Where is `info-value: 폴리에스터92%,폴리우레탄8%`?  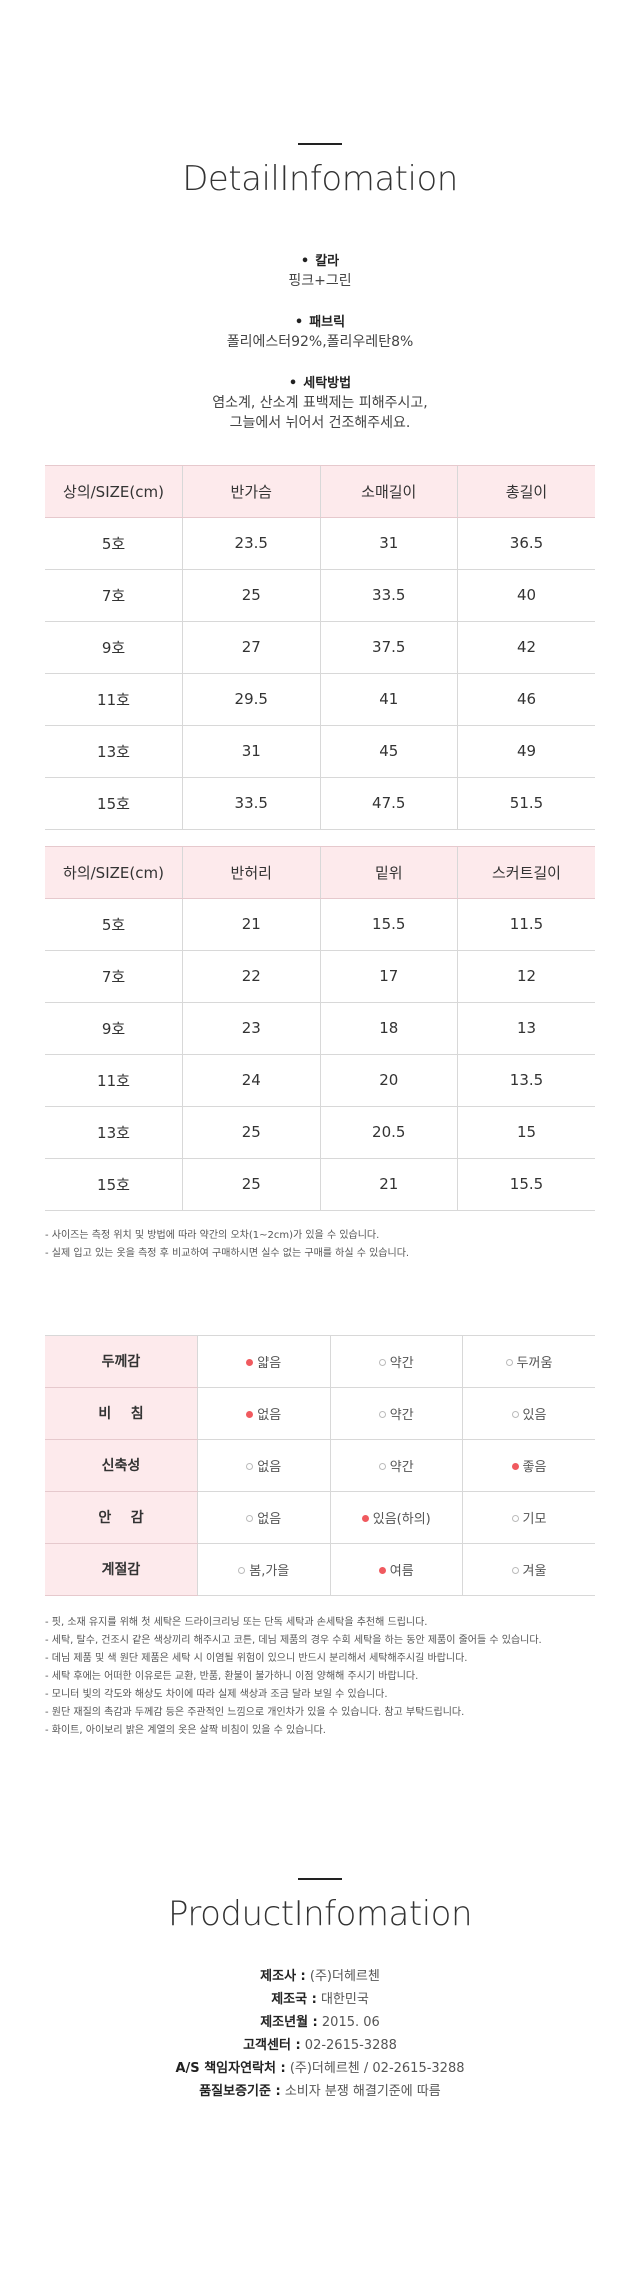 info-value: 폴리에스터92%,폴리우레탄8% is located at coordinates (320, 341).